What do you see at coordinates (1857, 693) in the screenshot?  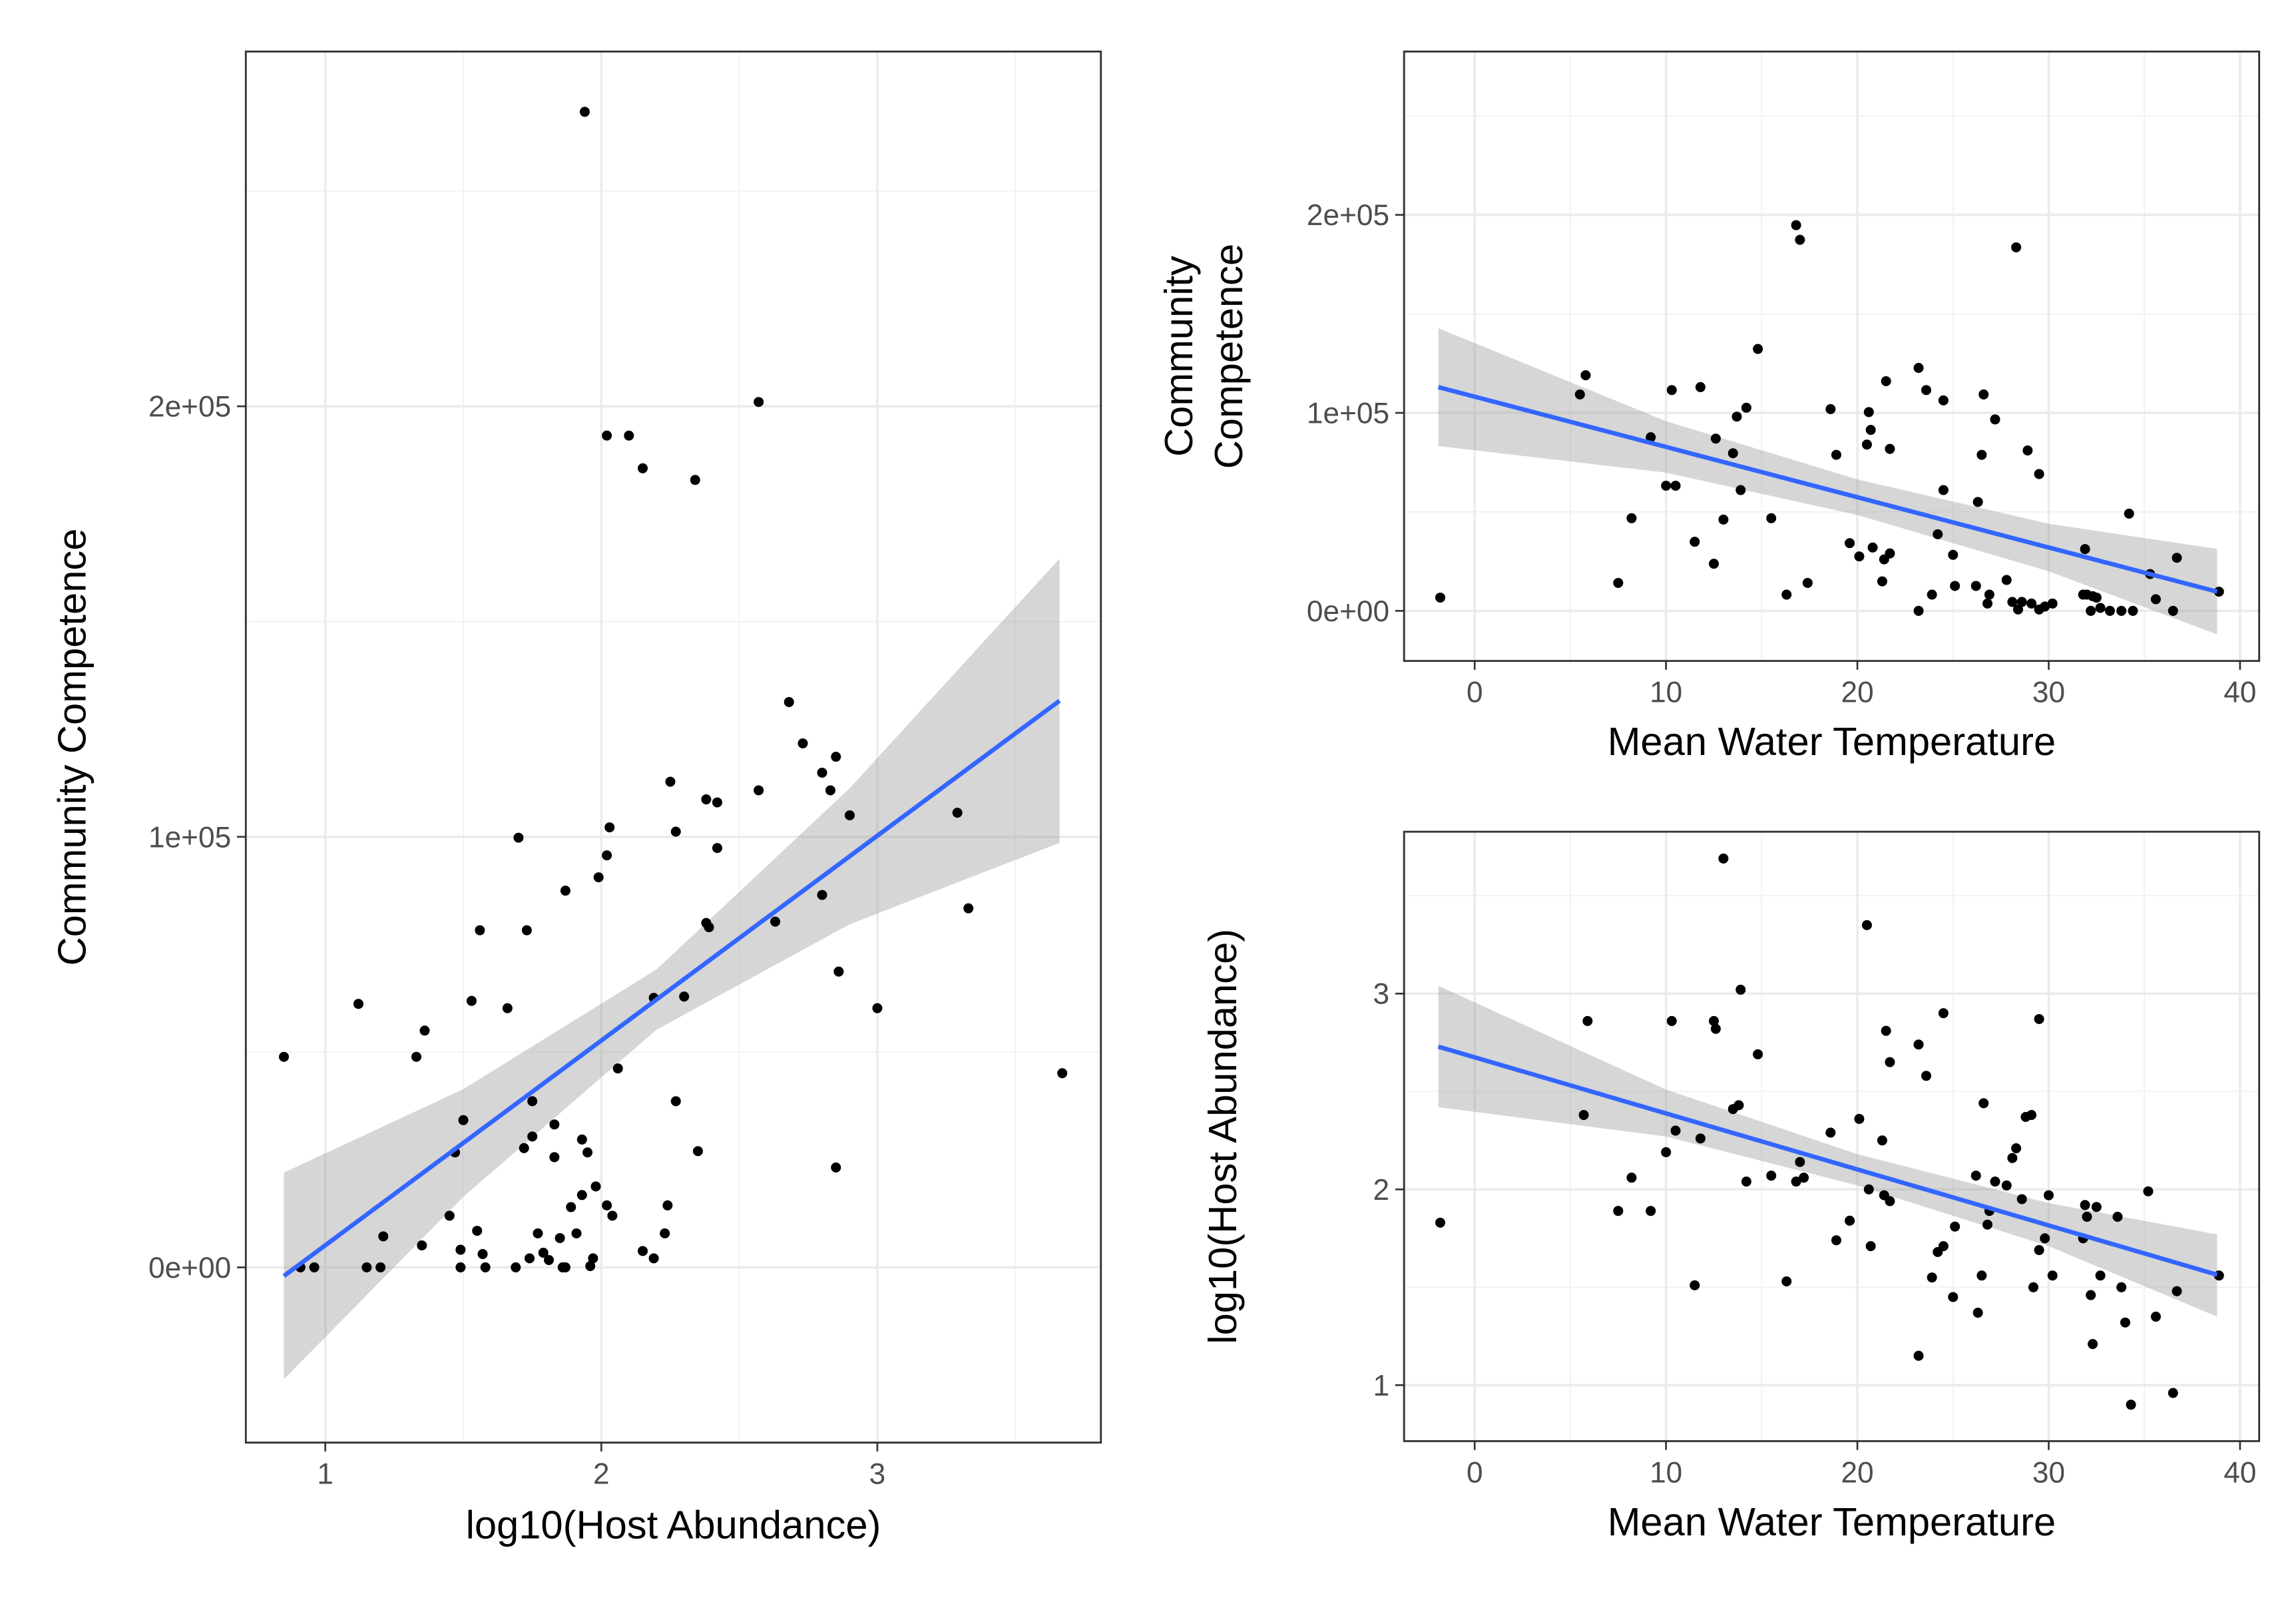 I see `x-tick-label: 20` at bounding box center [1857, 693].